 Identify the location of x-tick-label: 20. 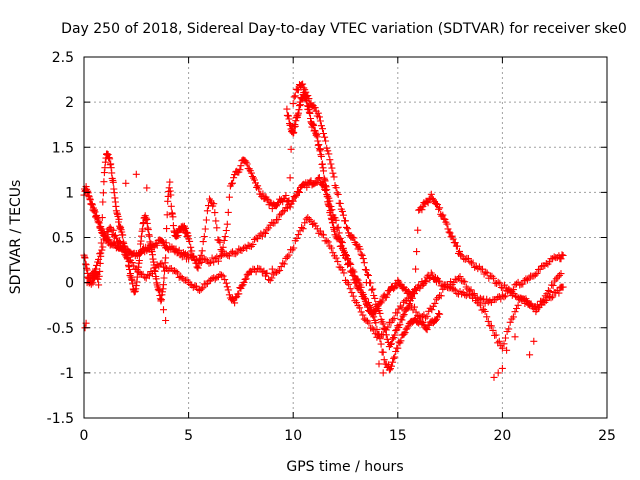
(502, 436).